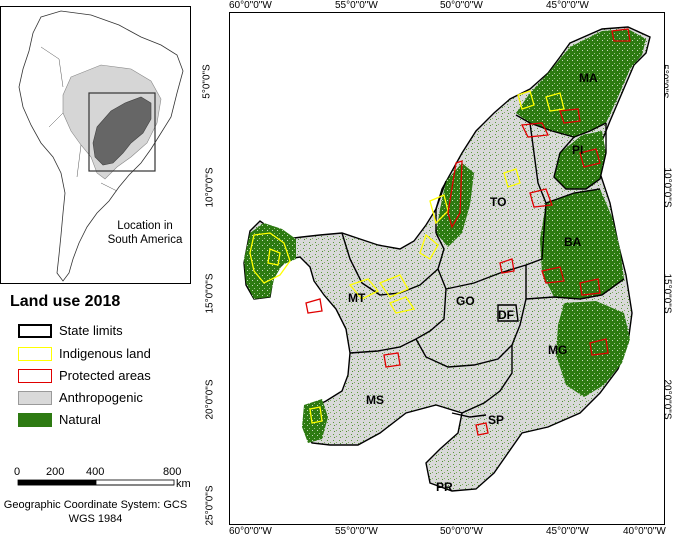  Describe the element at coordinates (210, 187) in the screenshot. I see `coord-left-10s: 10°0"0"S` at that location.